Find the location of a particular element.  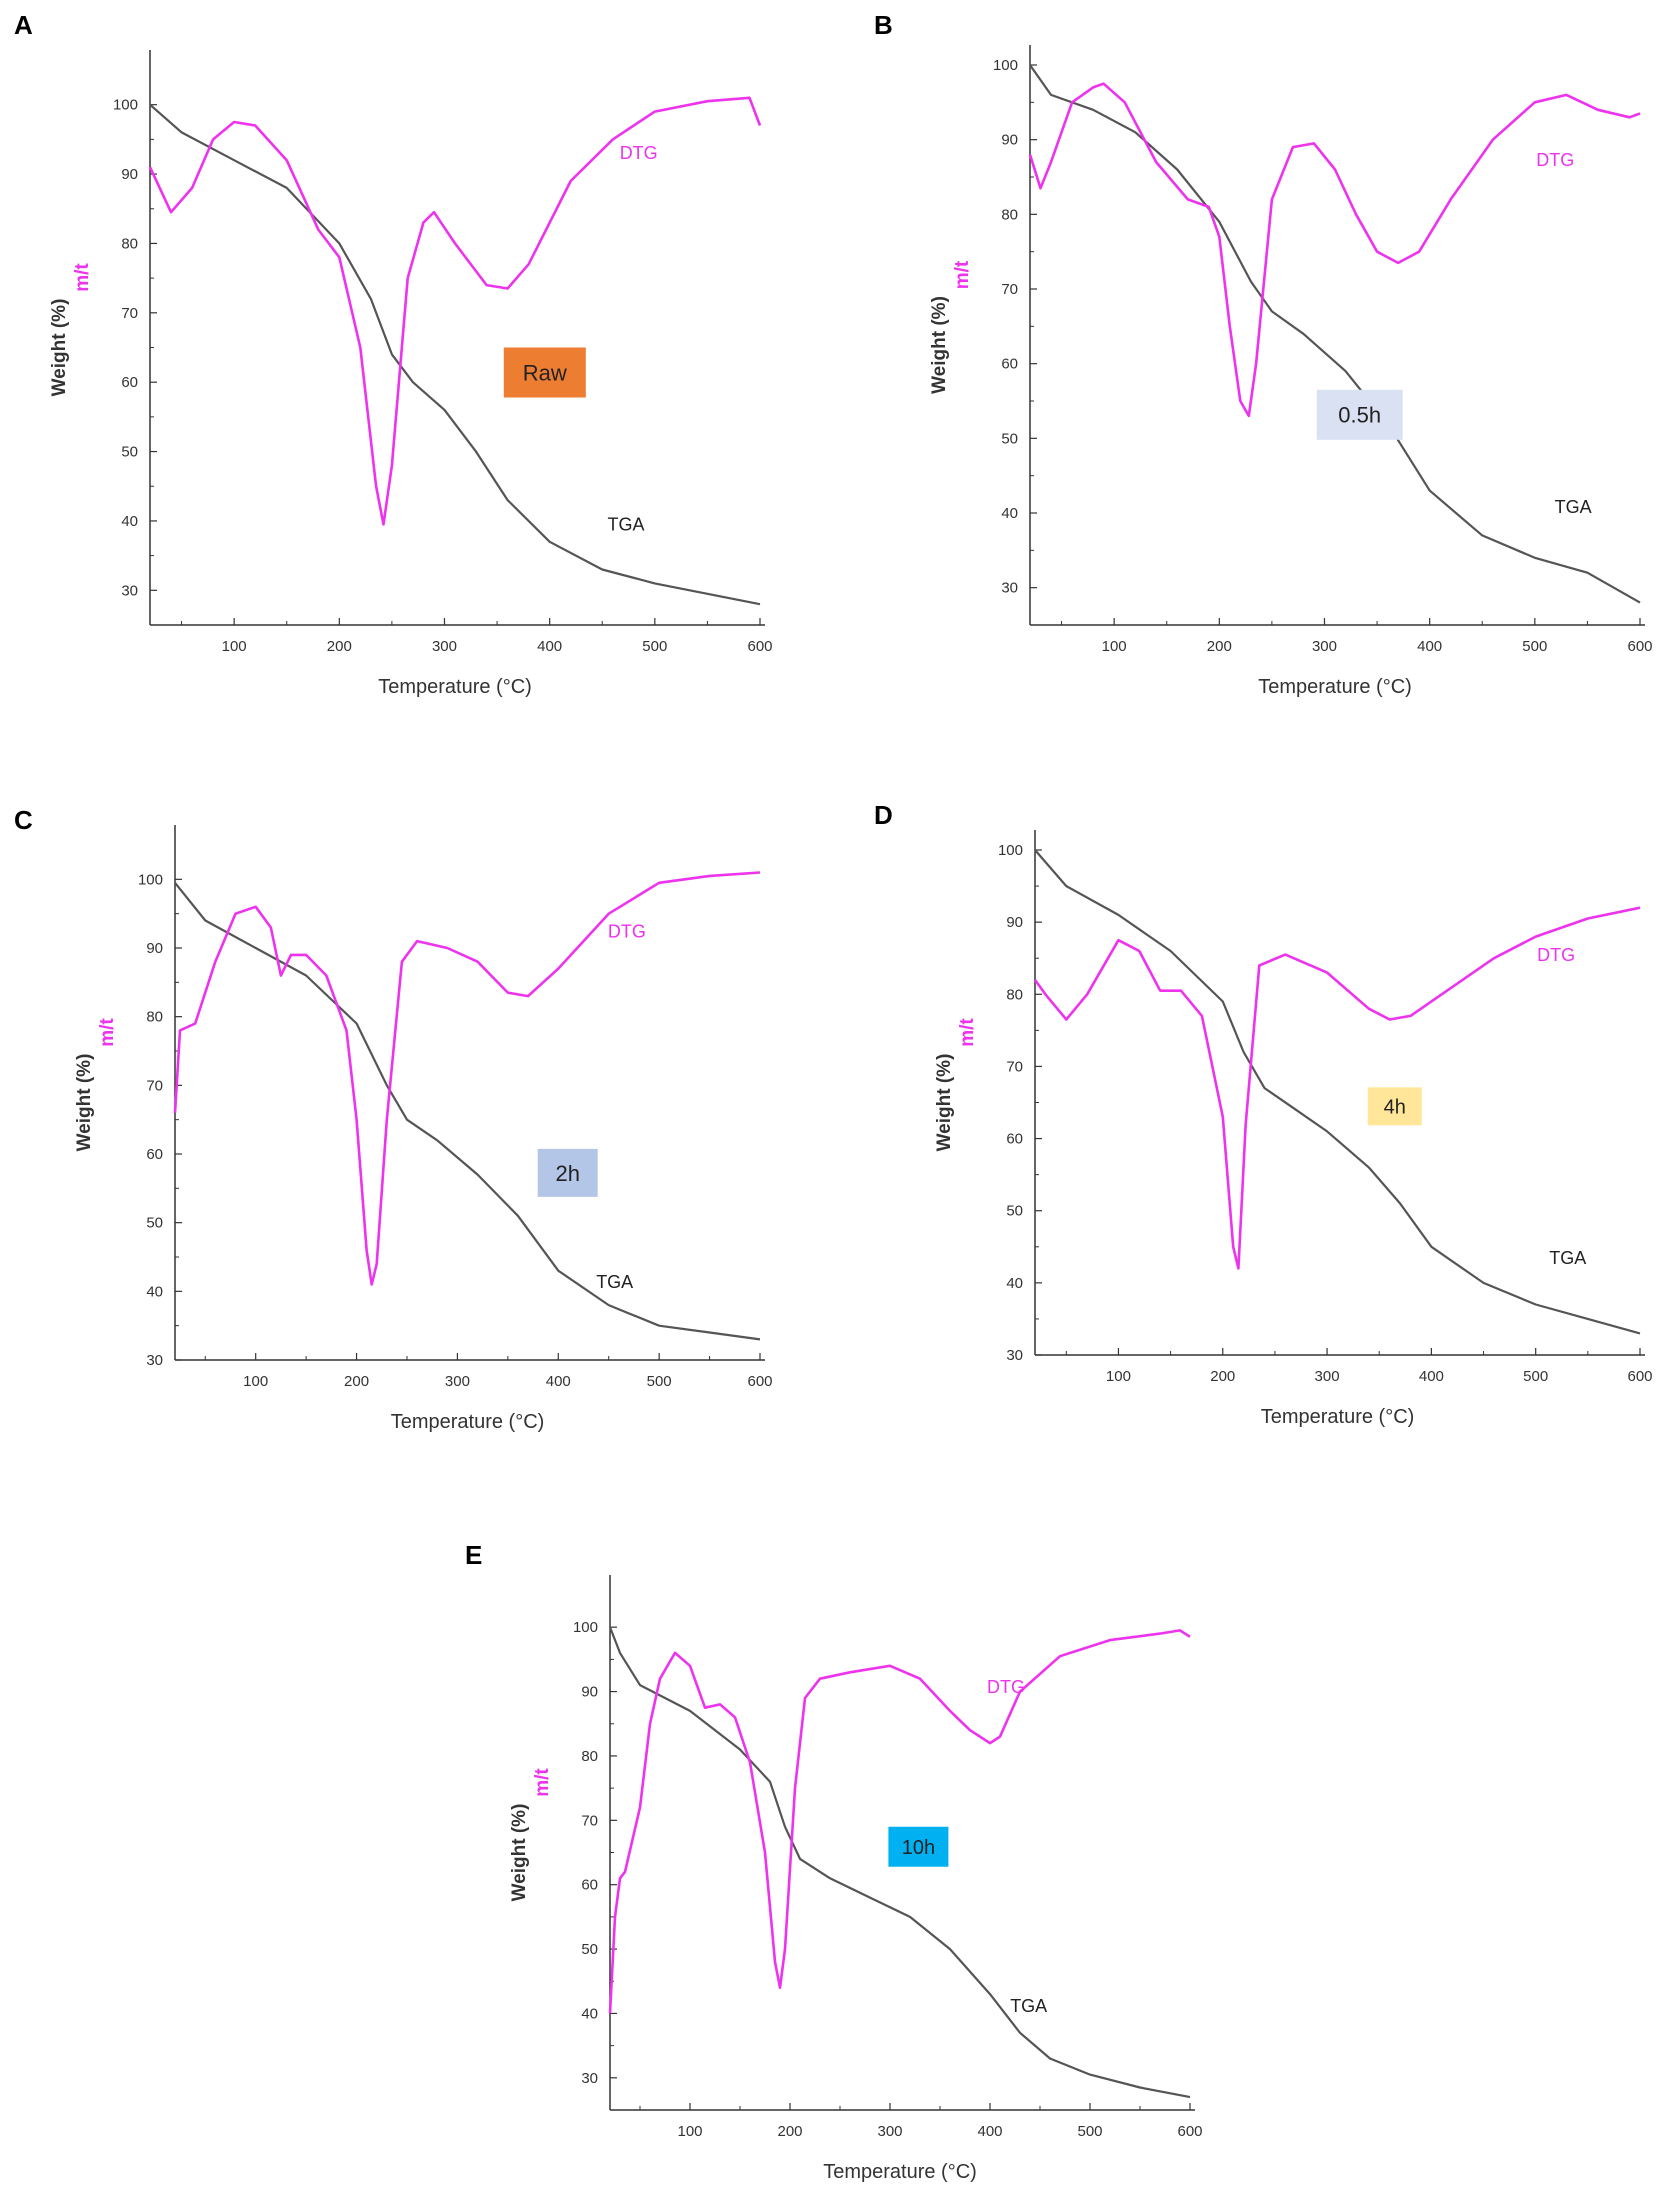

condition-badge-label: 0.5h is located at coordinates (1359, 415).